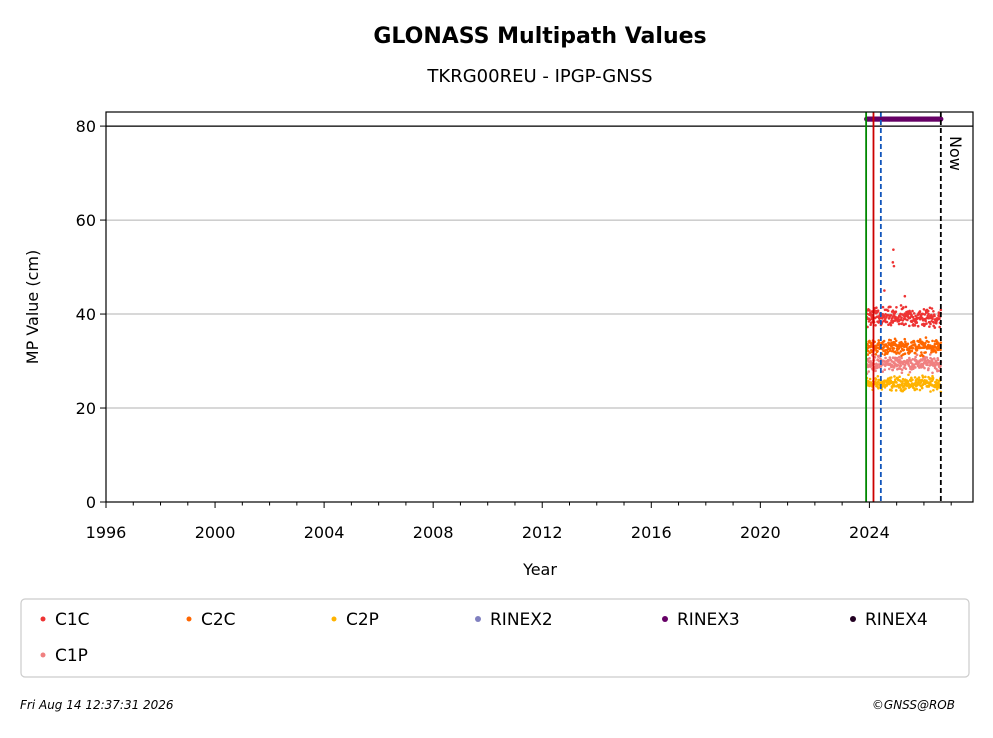  What do you see at coordinates (334, 619) in the screenshot?
I see `legend-marker-c2p` at bounding box center [334, 619].